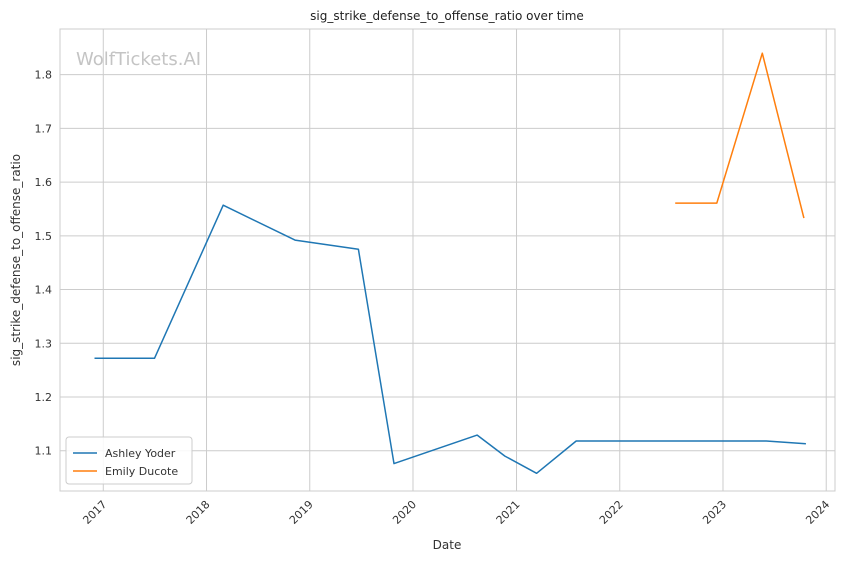 The image size is (847, 561). What do you see at coordinates (16, 260) in the screenshot?
I see `y-axis-label: sig_strike_defense_to_offense_ratio` at bounding box center [16, 260].